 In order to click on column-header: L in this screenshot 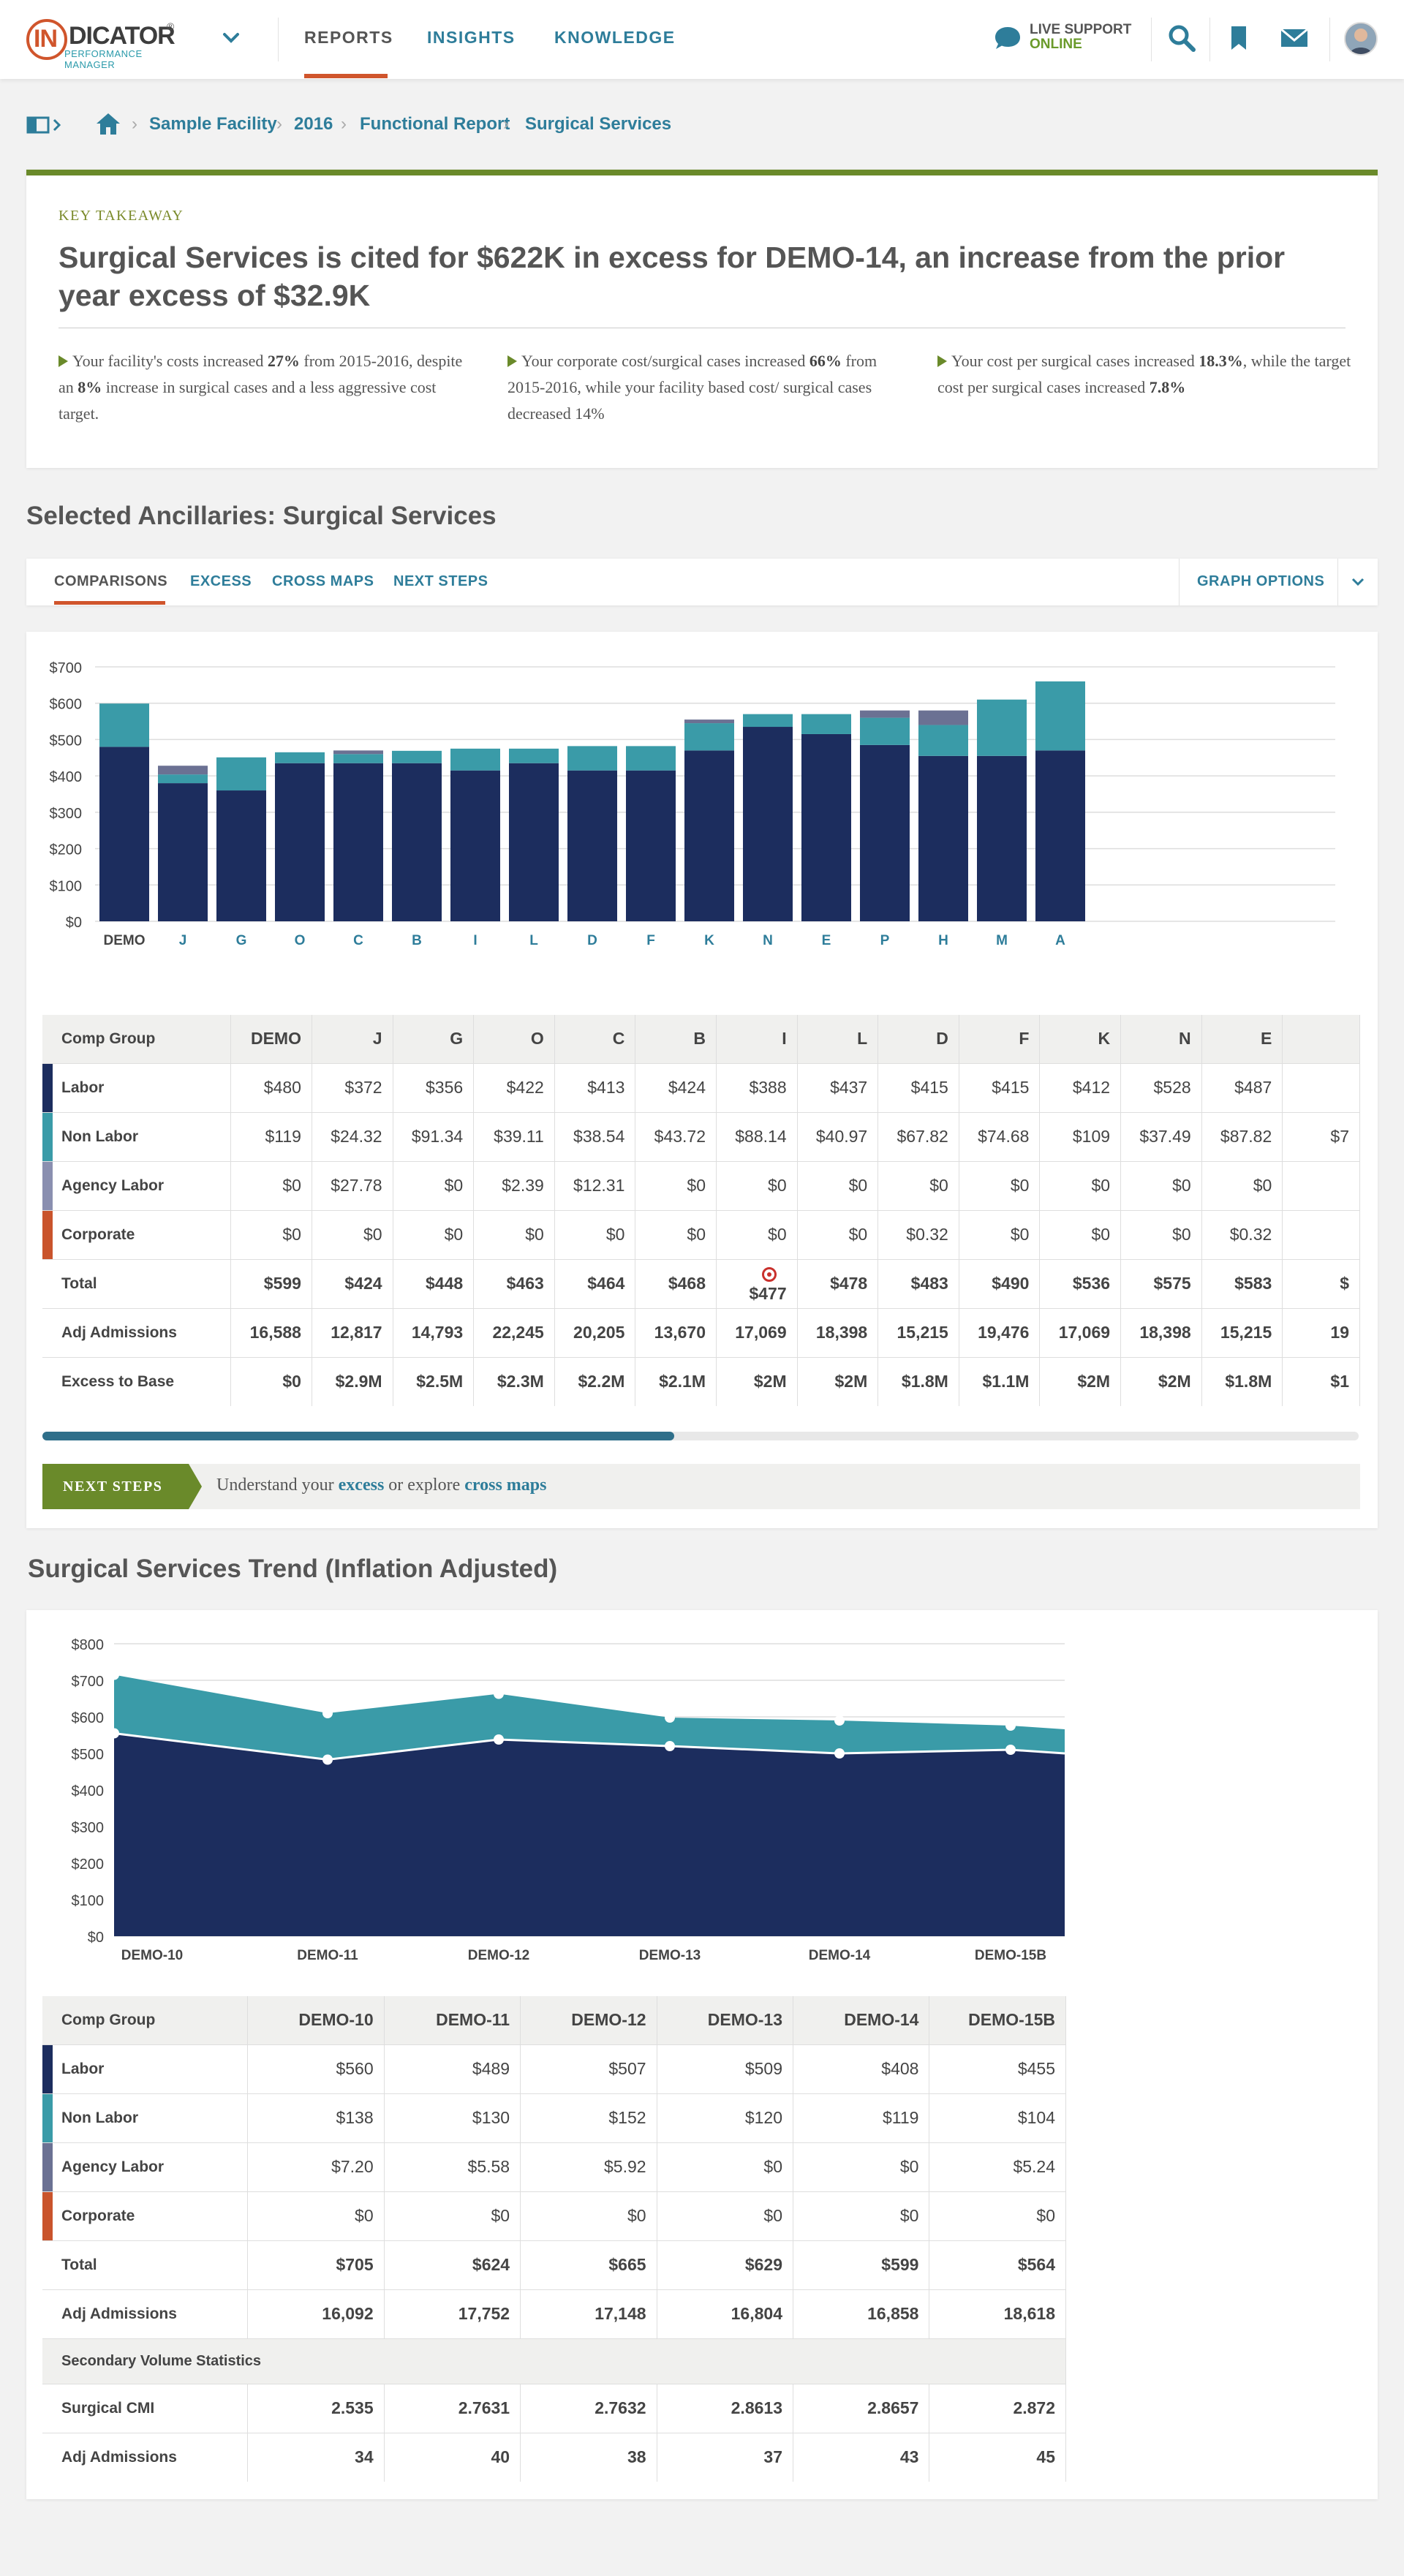, I will do `click(838, 1039)`.